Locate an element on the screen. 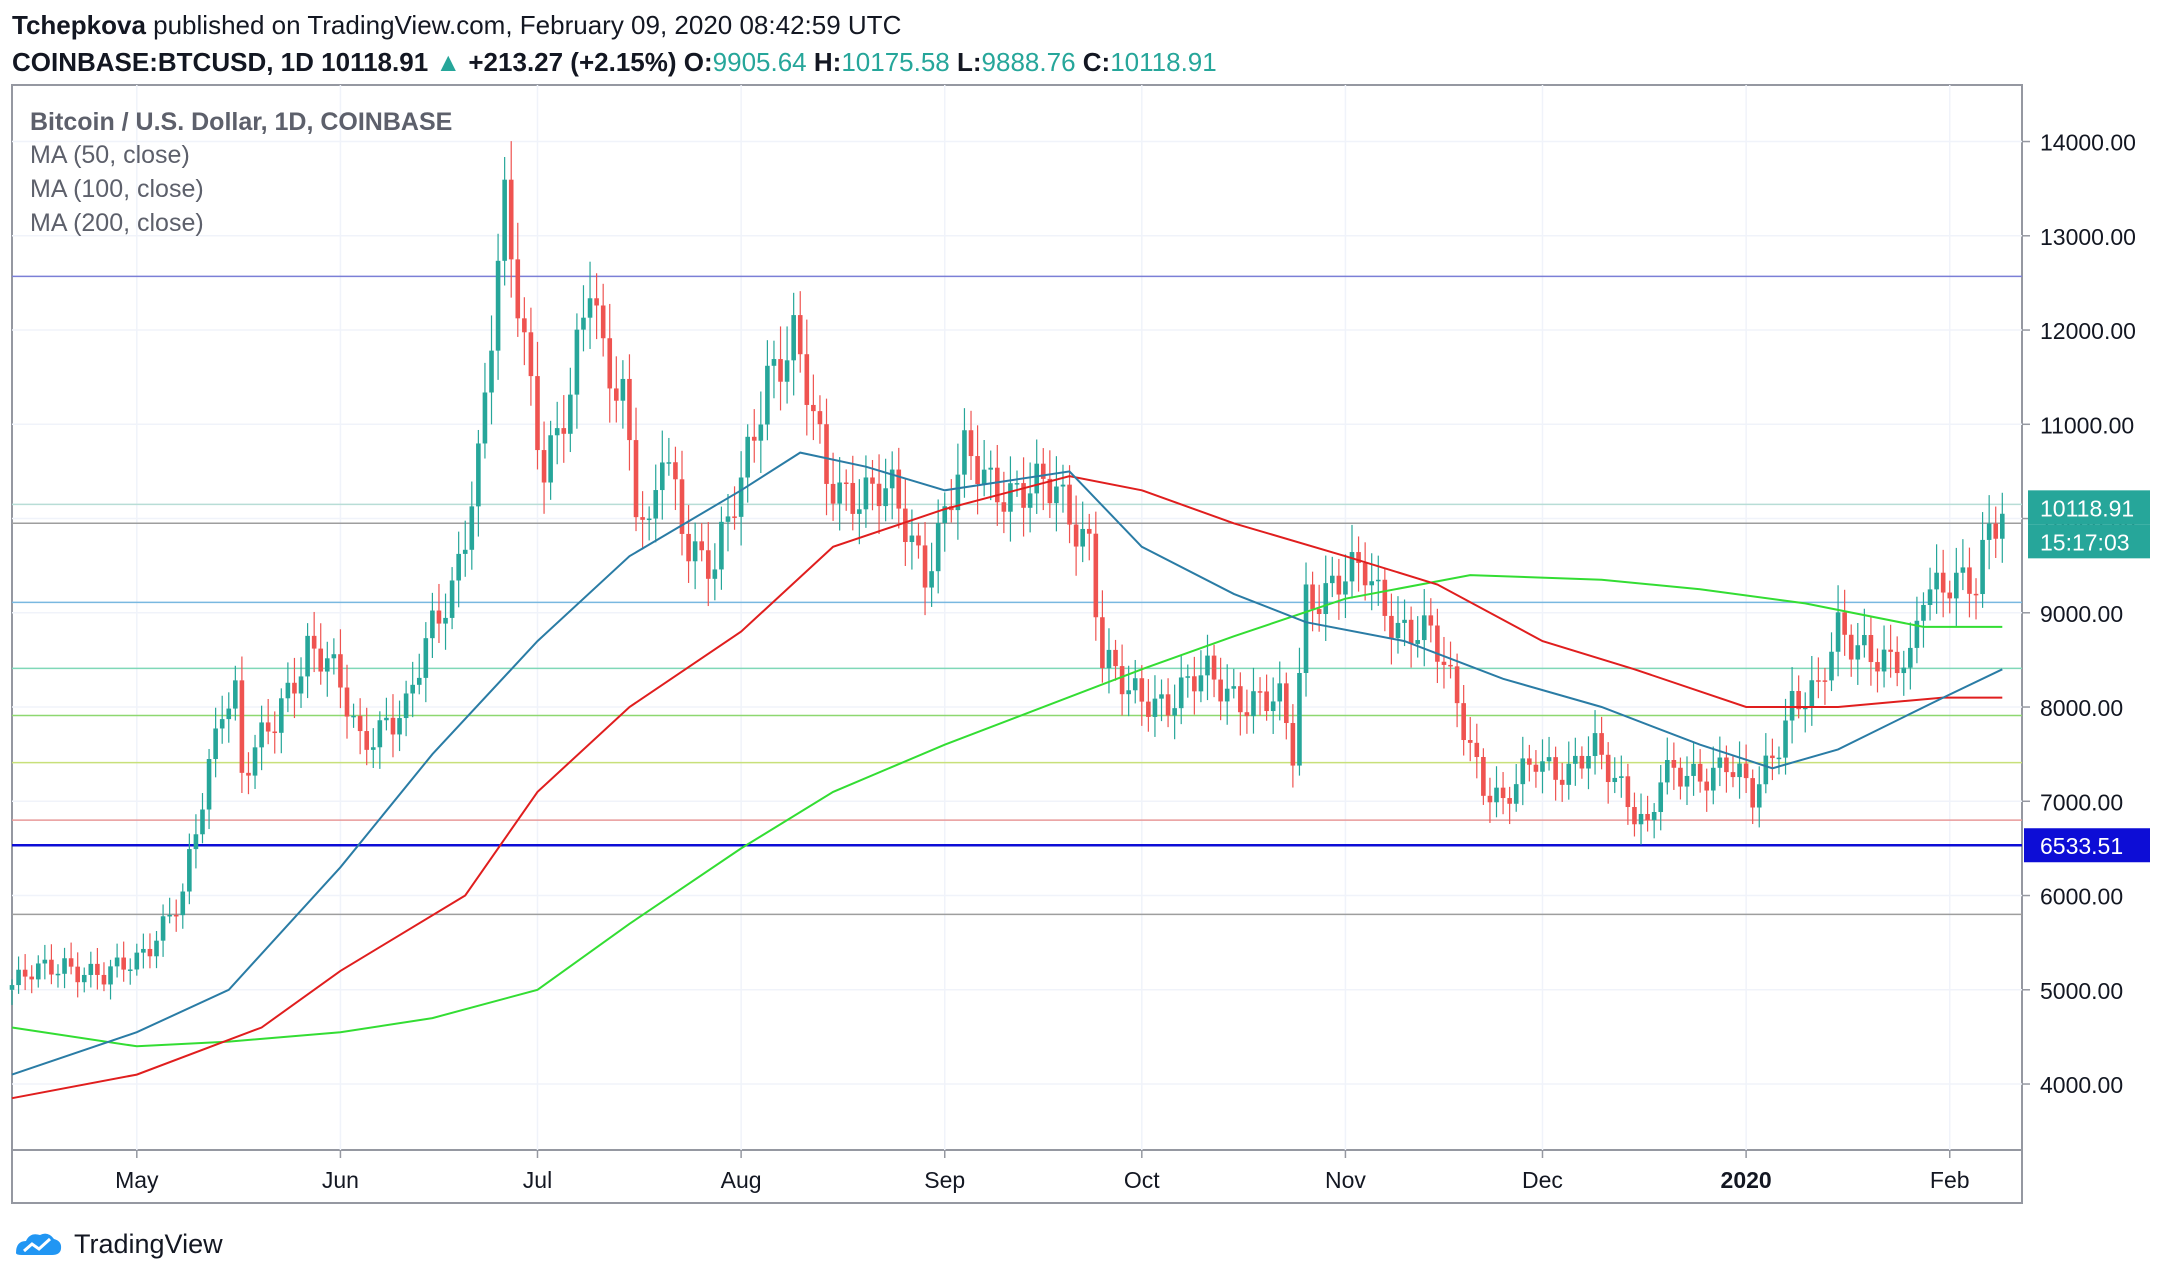  author-name: Tchepkova is located at coordinates (79, 25).